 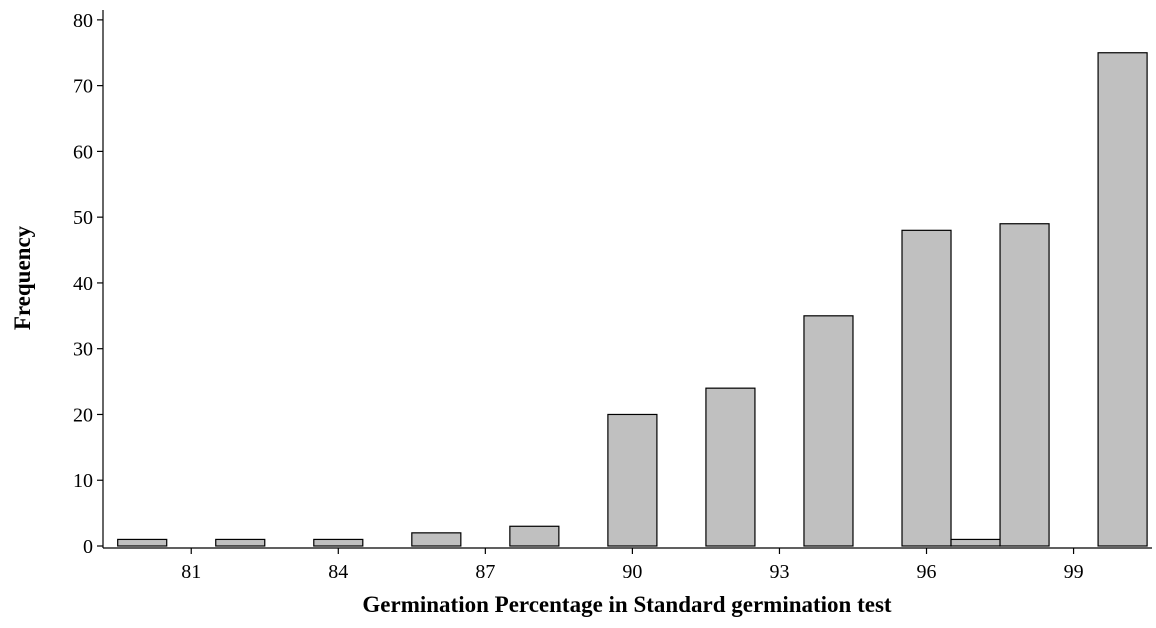 I want to click on y-tick-label: 10, so click(x=83, y=481).